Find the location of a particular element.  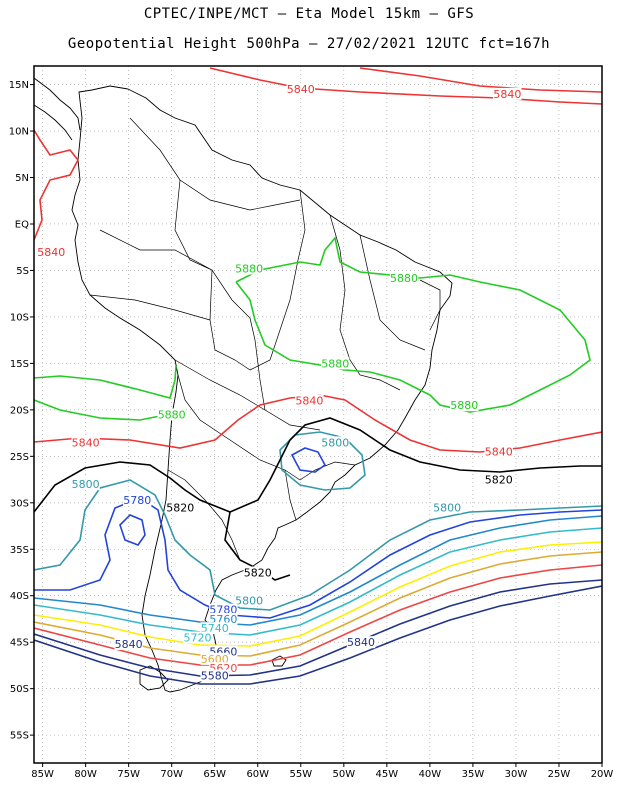

lat-tick-label: 55S is located at coordinates (19, 736).